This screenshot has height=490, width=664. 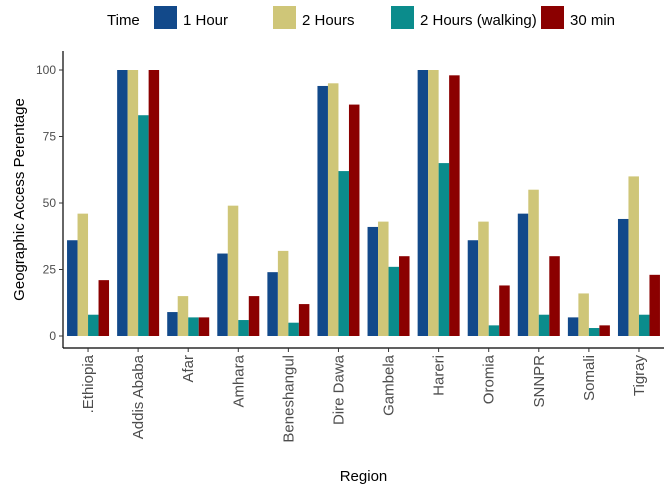 I want to click on bar-1-hour-dire-dawa, so click(x=322, y=211).